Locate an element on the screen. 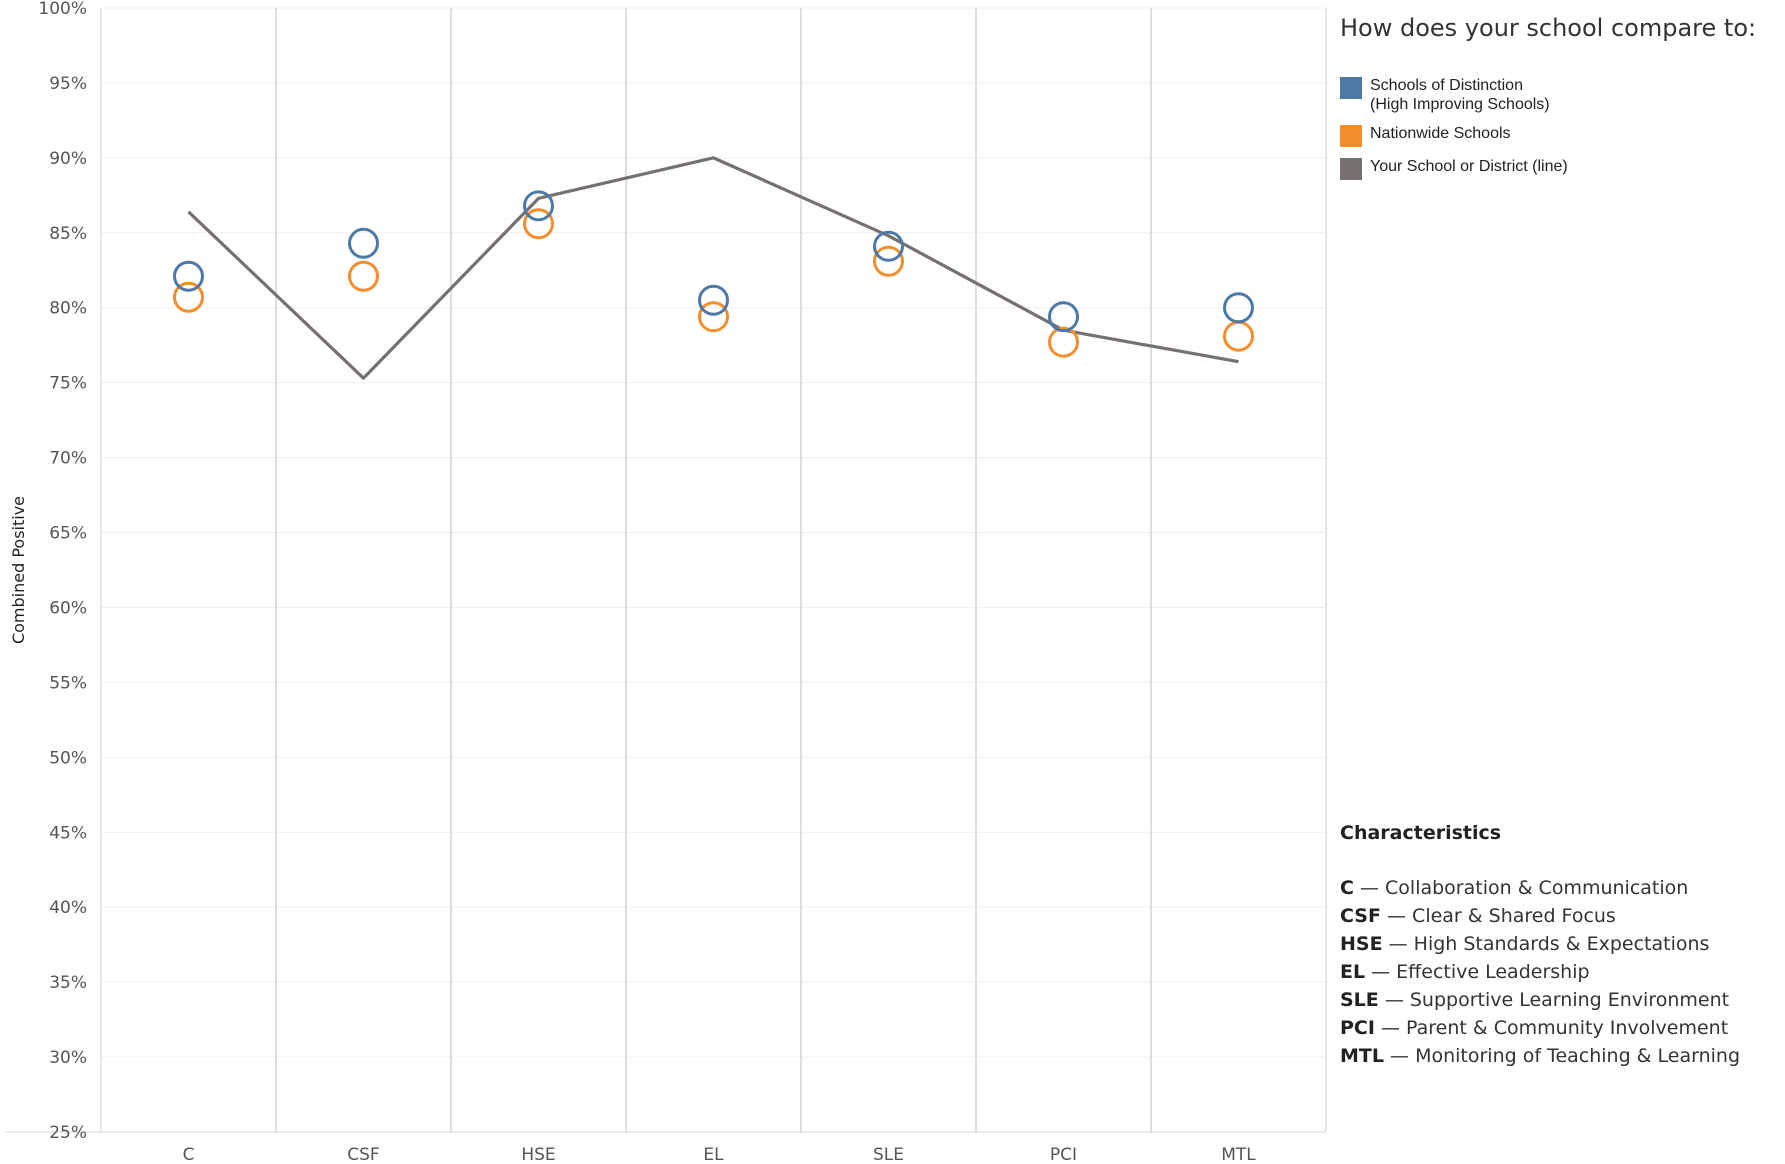 The height and width of the screenshot is (1164, 1785). x-tick-label: EL is located at coordinates (713, 1154).